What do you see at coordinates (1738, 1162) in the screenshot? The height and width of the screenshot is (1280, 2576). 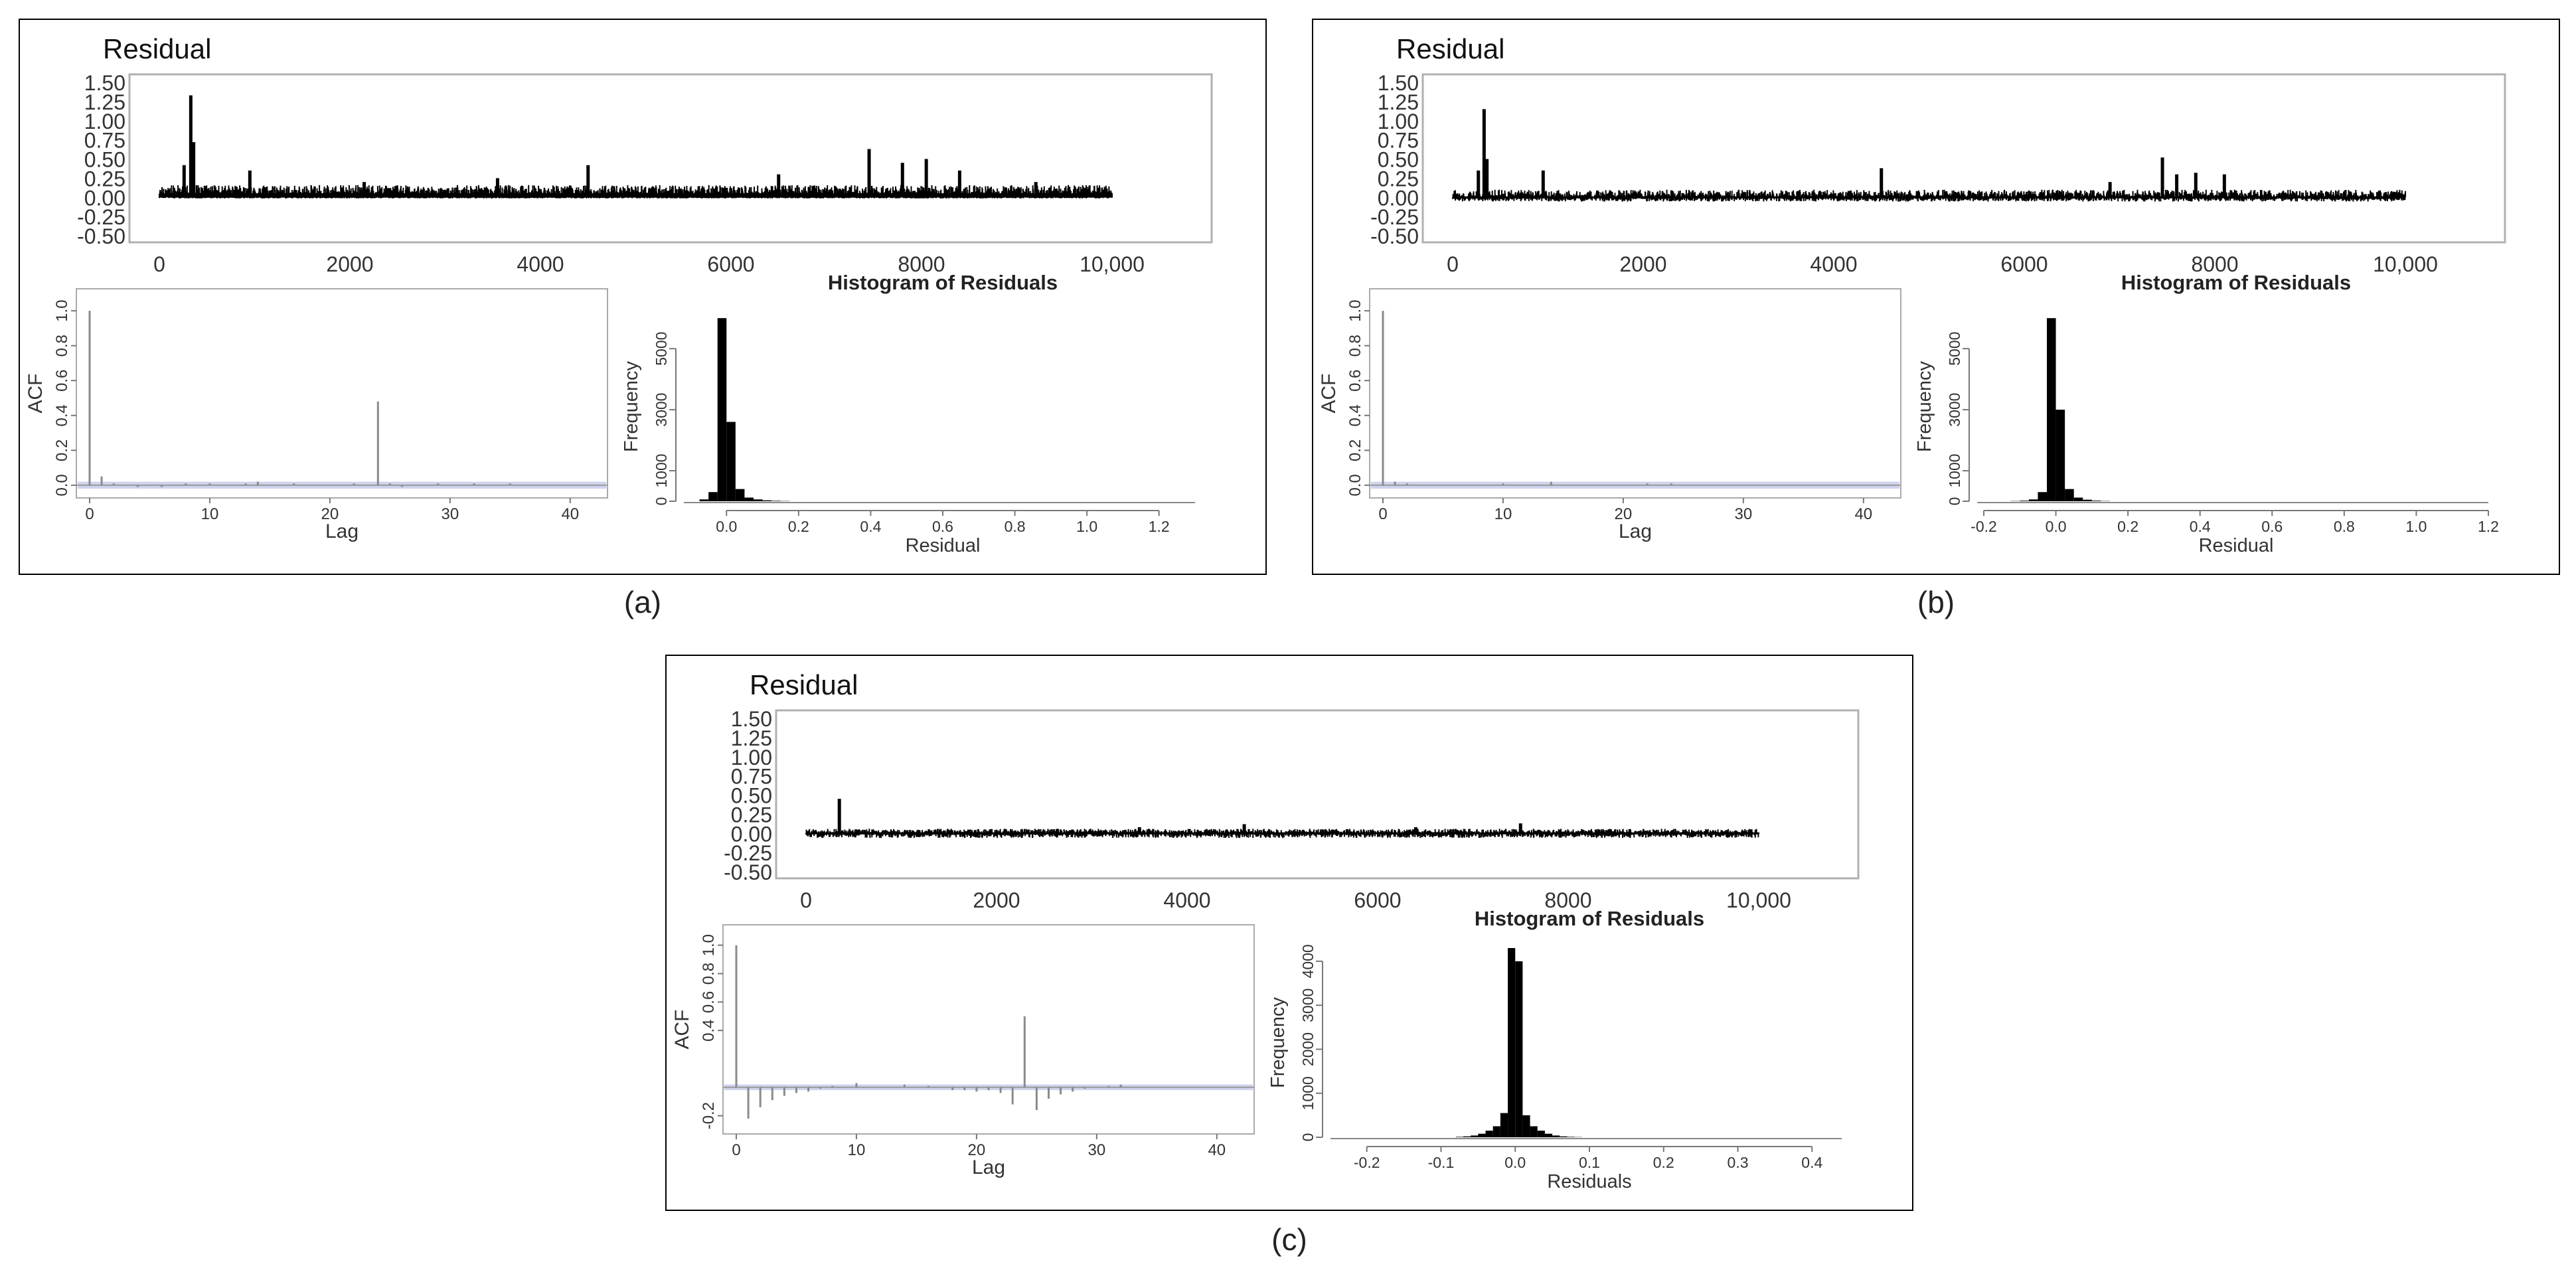 I see `histogram-xtick-label: 0.3` at bounding box center [1738, 1162].